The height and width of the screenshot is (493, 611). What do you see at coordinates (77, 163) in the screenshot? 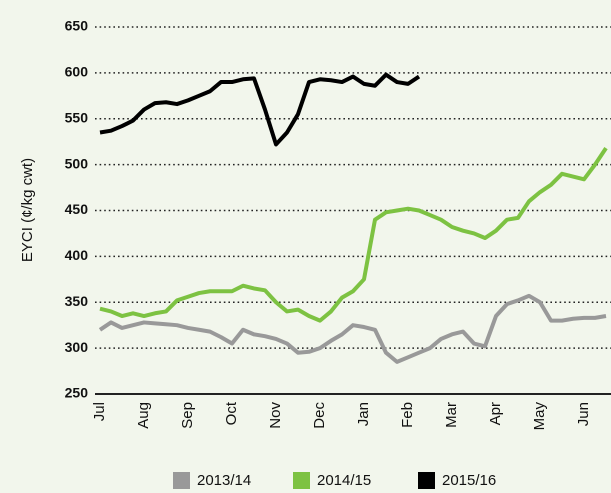
I see `y-tick-label: 500` at bounding box center [77, 163].